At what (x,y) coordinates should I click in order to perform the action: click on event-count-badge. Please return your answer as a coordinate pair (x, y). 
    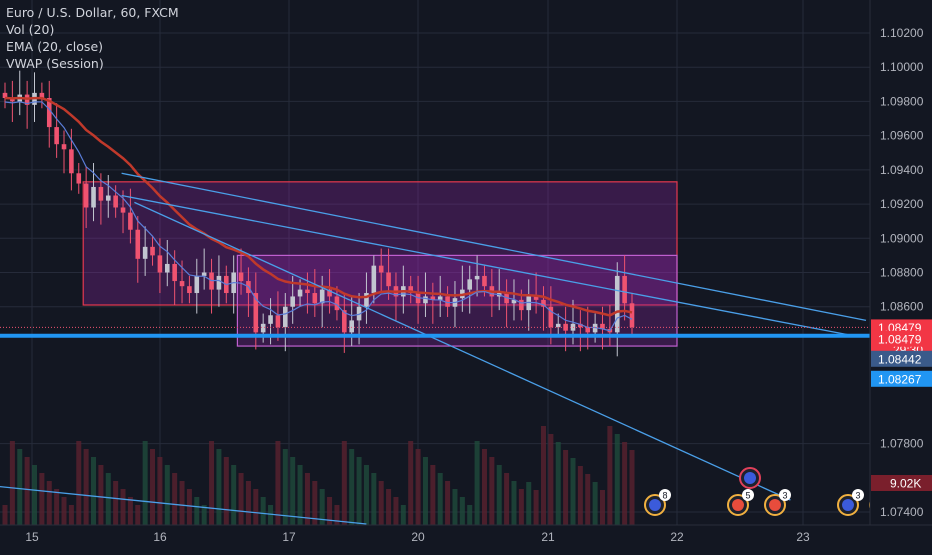
    Looking at the image, I should click on (748, 495).